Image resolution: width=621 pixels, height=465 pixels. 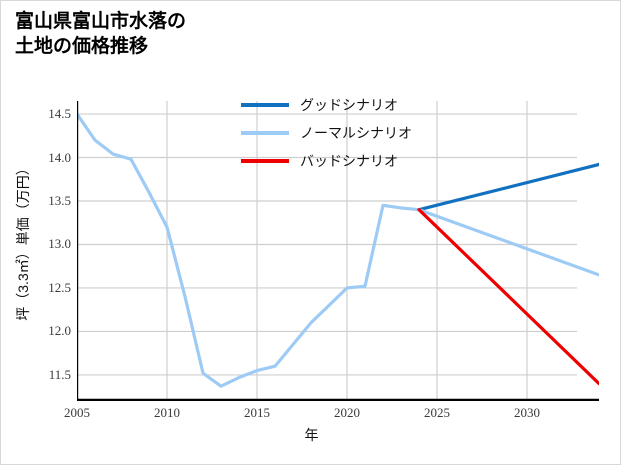 I want to click on chart-legend: グッドシナリオ ノーマルシナリオ バッドシナリオ, so click(x=351, y=133).